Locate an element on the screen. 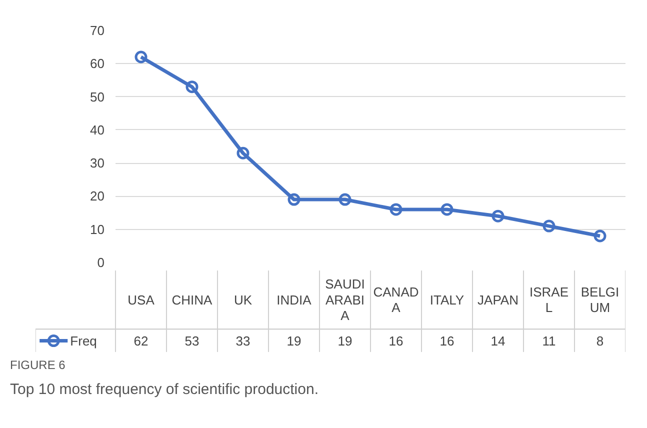 This screenshot has width=647, height=428. x-tick-label: SAUDI ARABIA is located at coordinates (345, 300).